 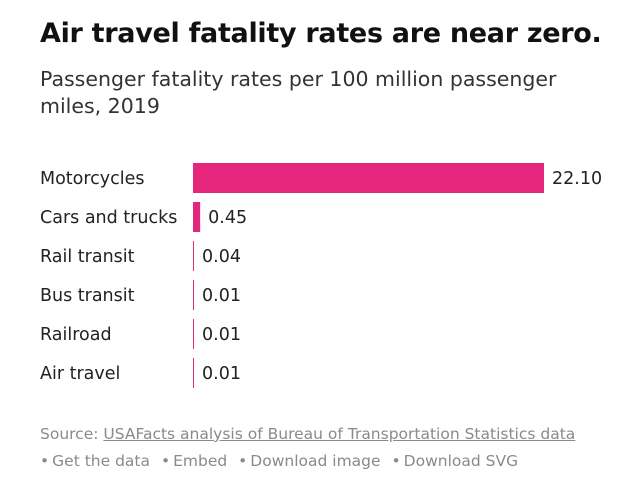 What do you see at coordinates (200, 461) in the screenshot?
I see `embed-link: Embed` at bounding box center [200, 461].